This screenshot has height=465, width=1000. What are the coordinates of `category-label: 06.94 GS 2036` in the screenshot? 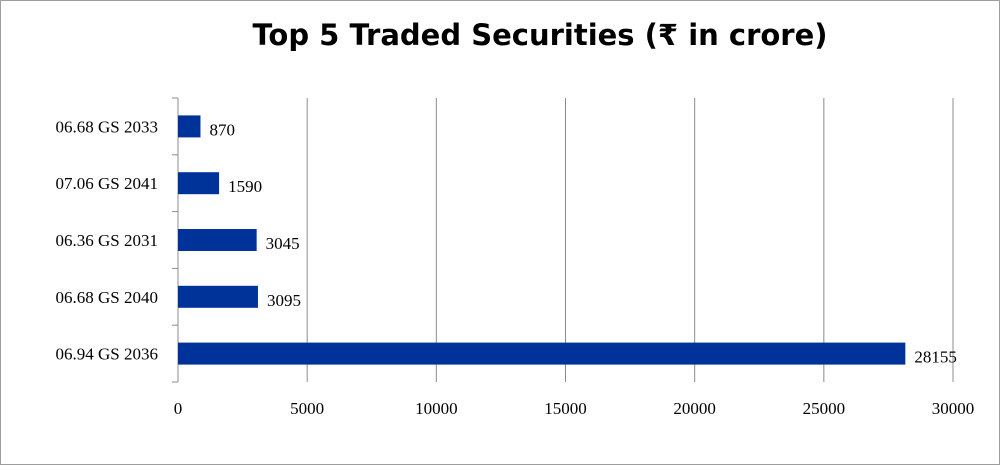 It's located at (107, 354).